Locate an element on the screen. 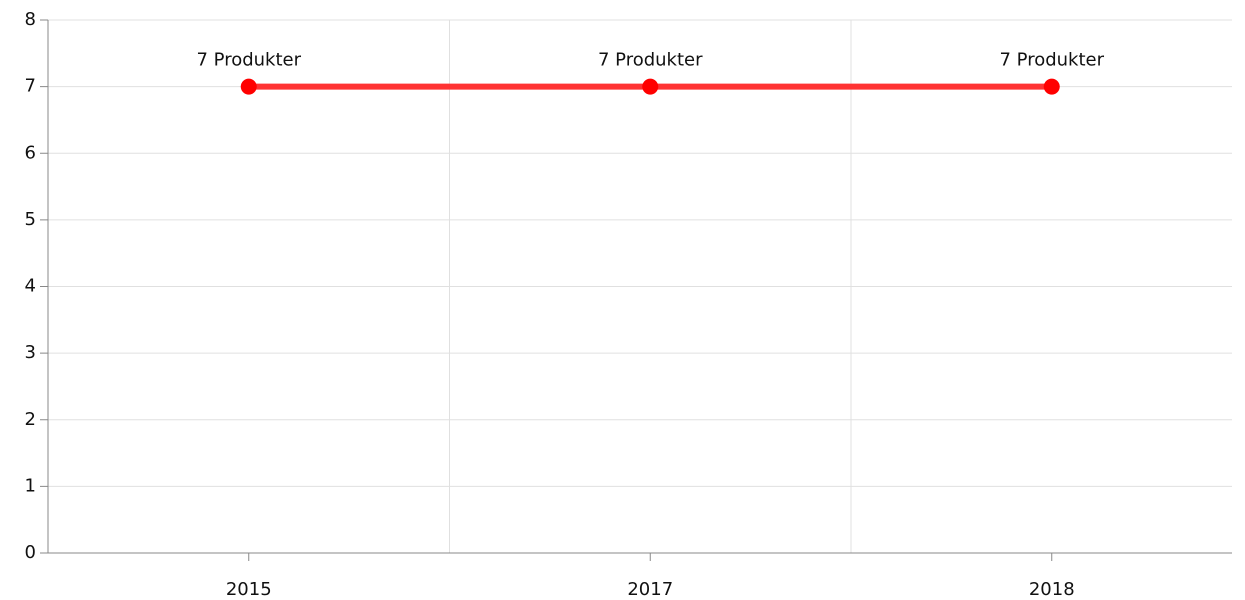 This screenshot has height=600, width=1245. y-tick-label: 7 is located at coordinates (30, 86).